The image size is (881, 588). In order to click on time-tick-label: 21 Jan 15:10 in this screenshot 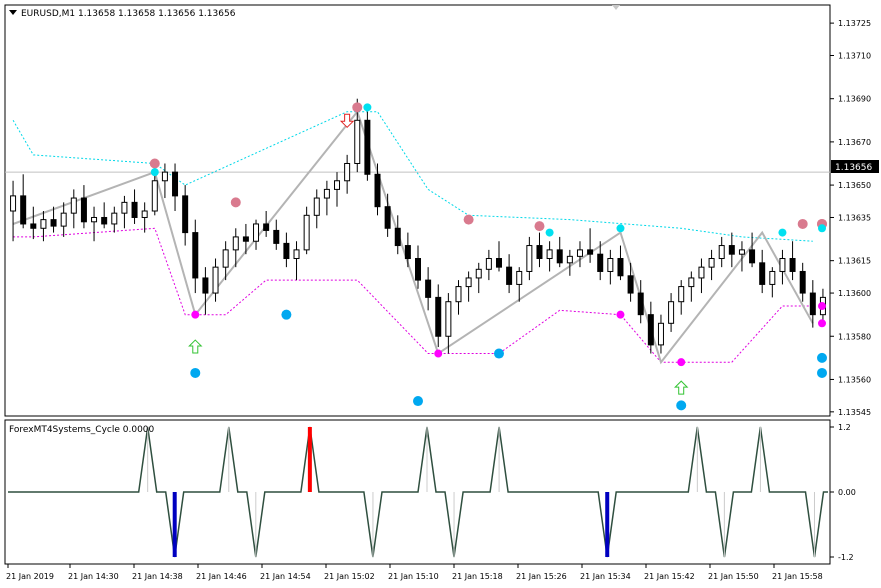, I will do `click(413, 576)`.